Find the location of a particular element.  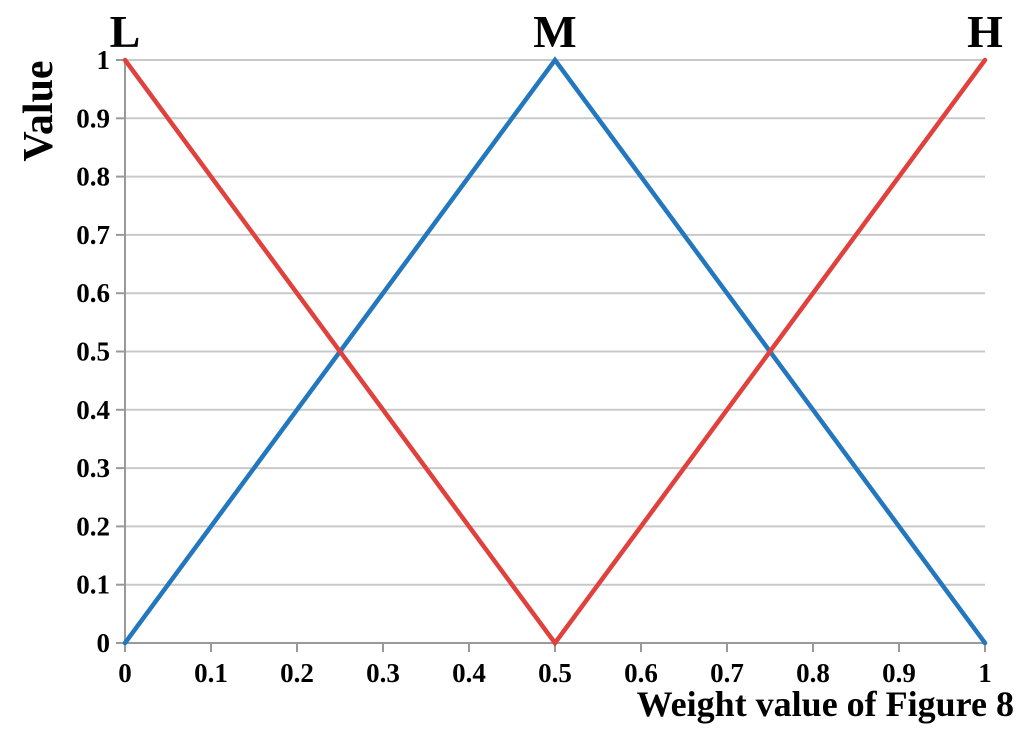

x-tick-label: 0.1 is located at coordinates (211, 673).